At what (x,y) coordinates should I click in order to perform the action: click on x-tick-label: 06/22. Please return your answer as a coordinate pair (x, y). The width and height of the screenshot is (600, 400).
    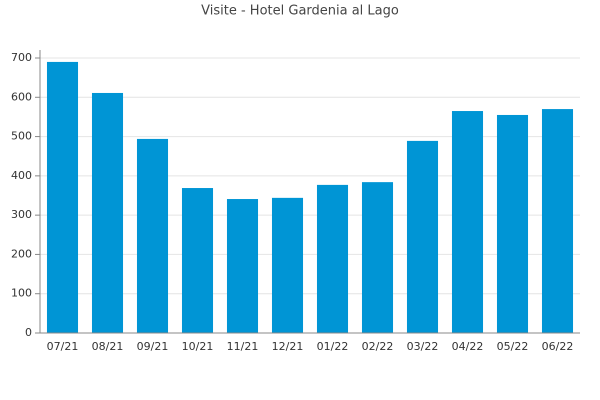
    Looking at the image, I should click on (558, 346).